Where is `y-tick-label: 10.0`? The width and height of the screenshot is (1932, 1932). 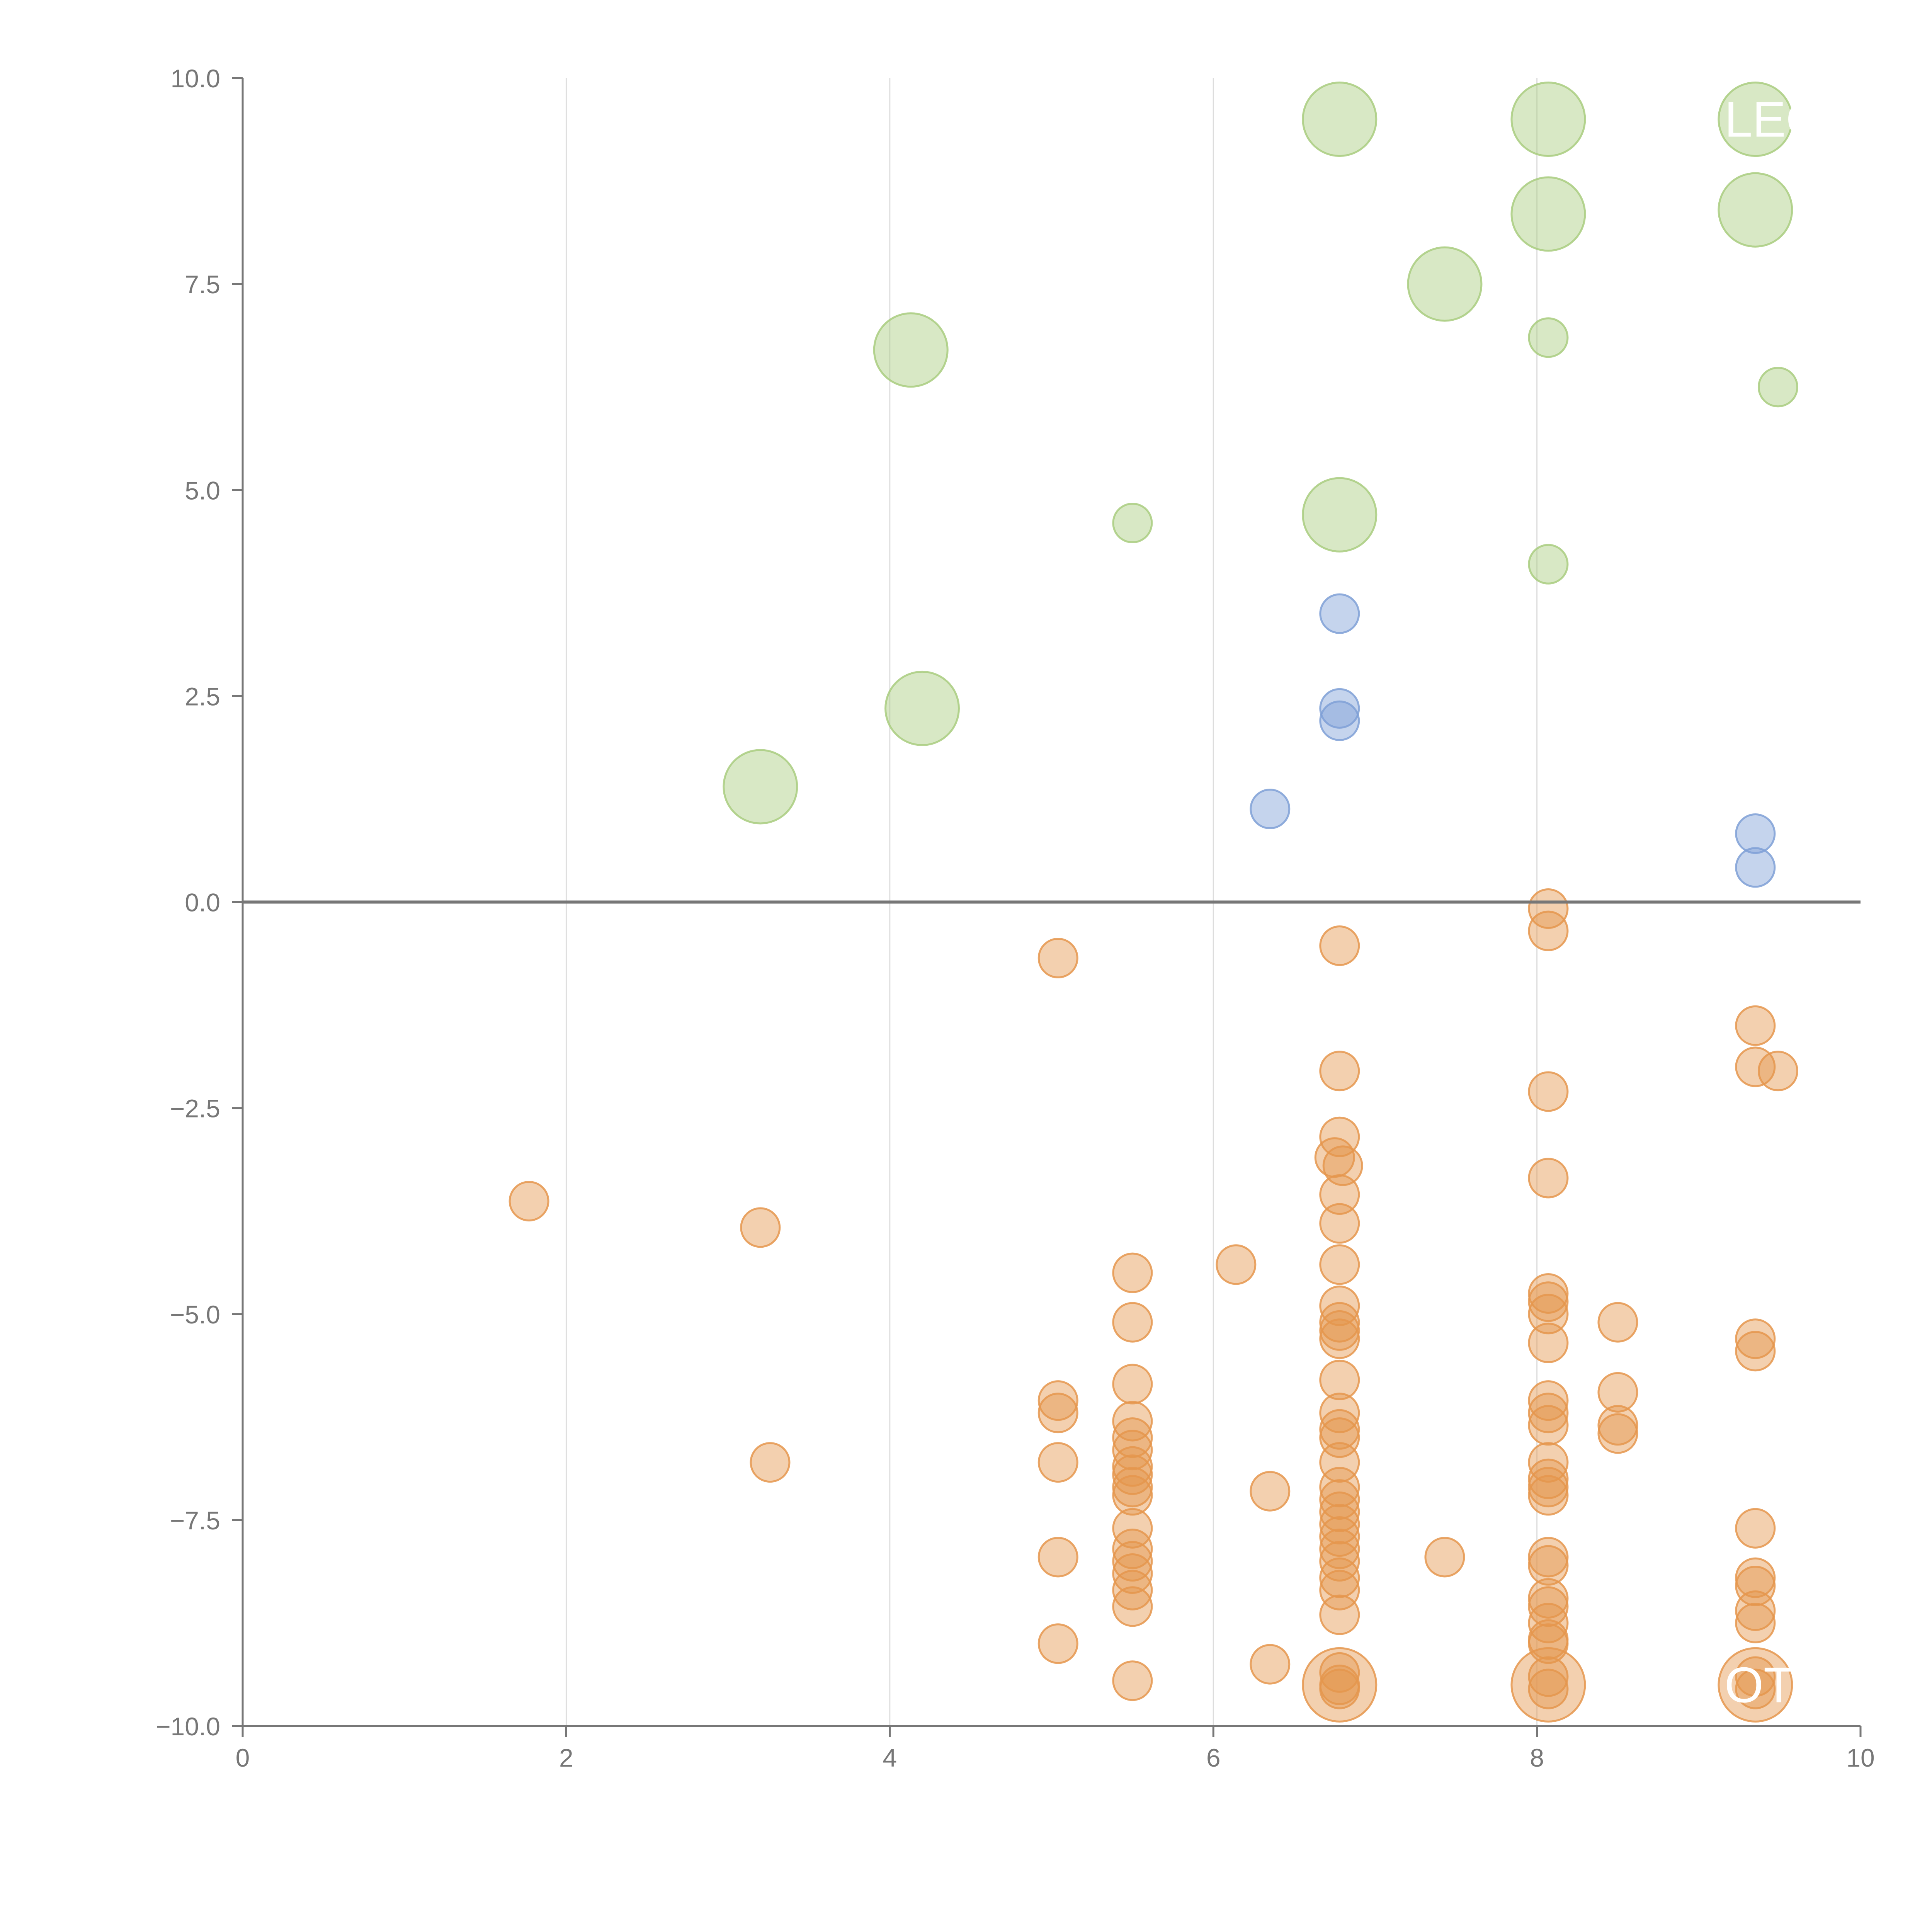
y-tick-label: 10.0 is located at coordinates (196, 78).